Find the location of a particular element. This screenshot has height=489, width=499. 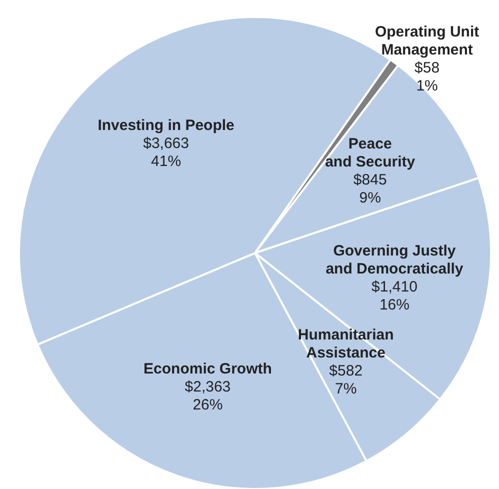

data-label: $58 1% is located at coordinates (427, 76).